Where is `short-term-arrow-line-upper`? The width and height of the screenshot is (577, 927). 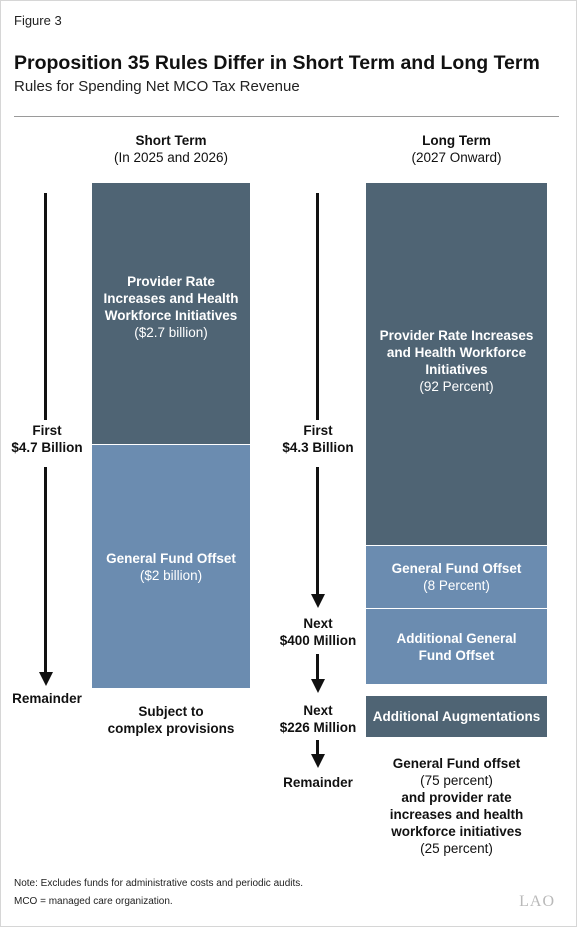
short-term-arrow-line-upper is located at coordinates (45, 306).